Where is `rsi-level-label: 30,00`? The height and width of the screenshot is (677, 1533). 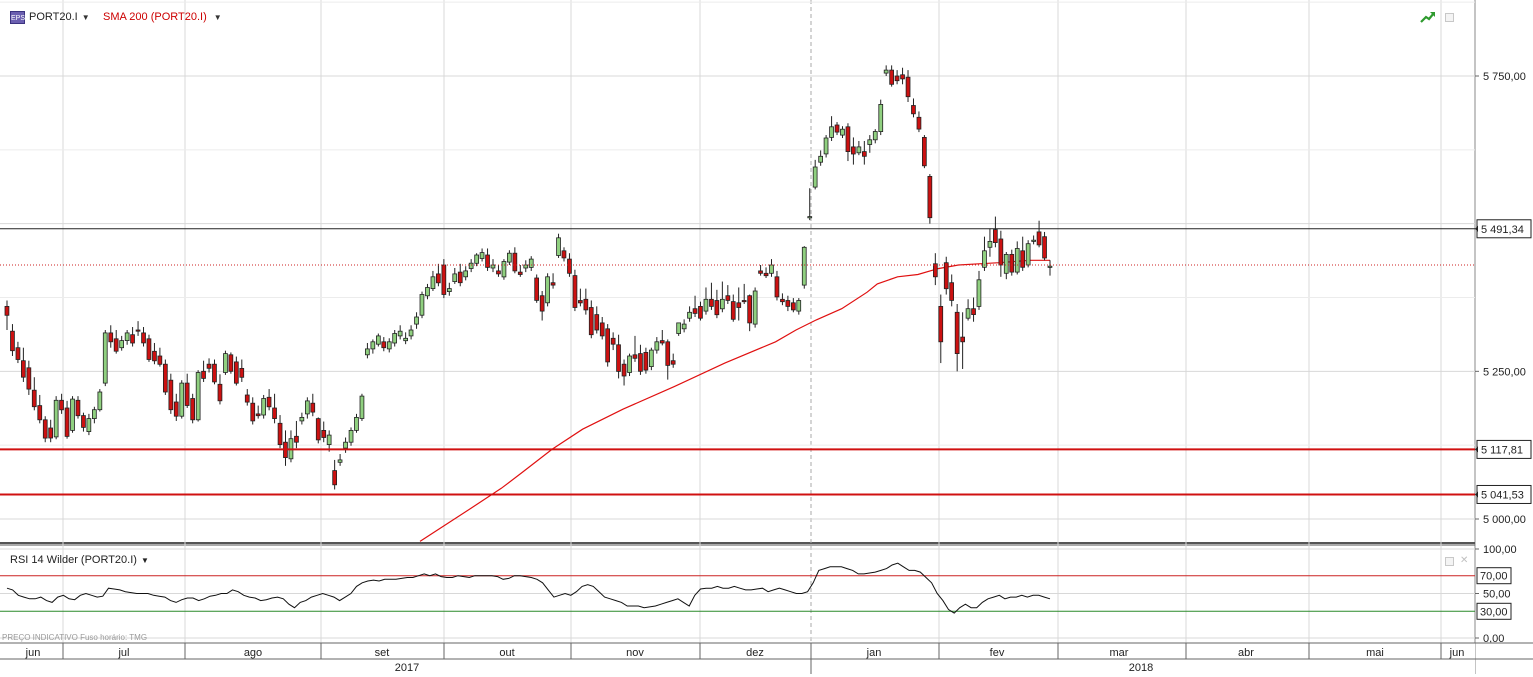
rsi-level-label: 30,00 is located at coordinates (1494, 612).